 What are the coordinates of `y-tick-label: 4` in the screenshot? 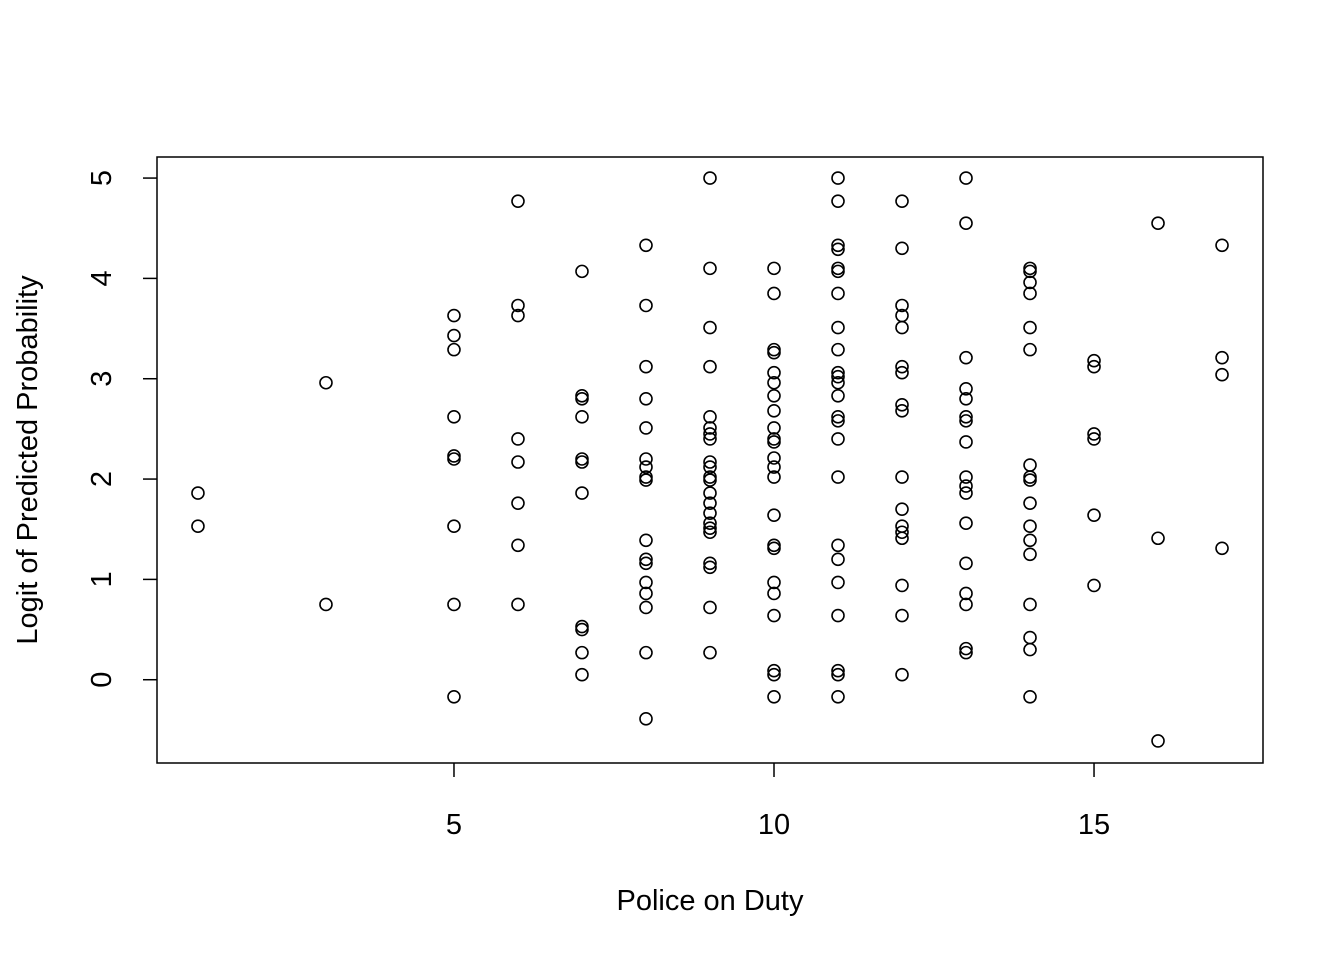 It's located at (102, 278).